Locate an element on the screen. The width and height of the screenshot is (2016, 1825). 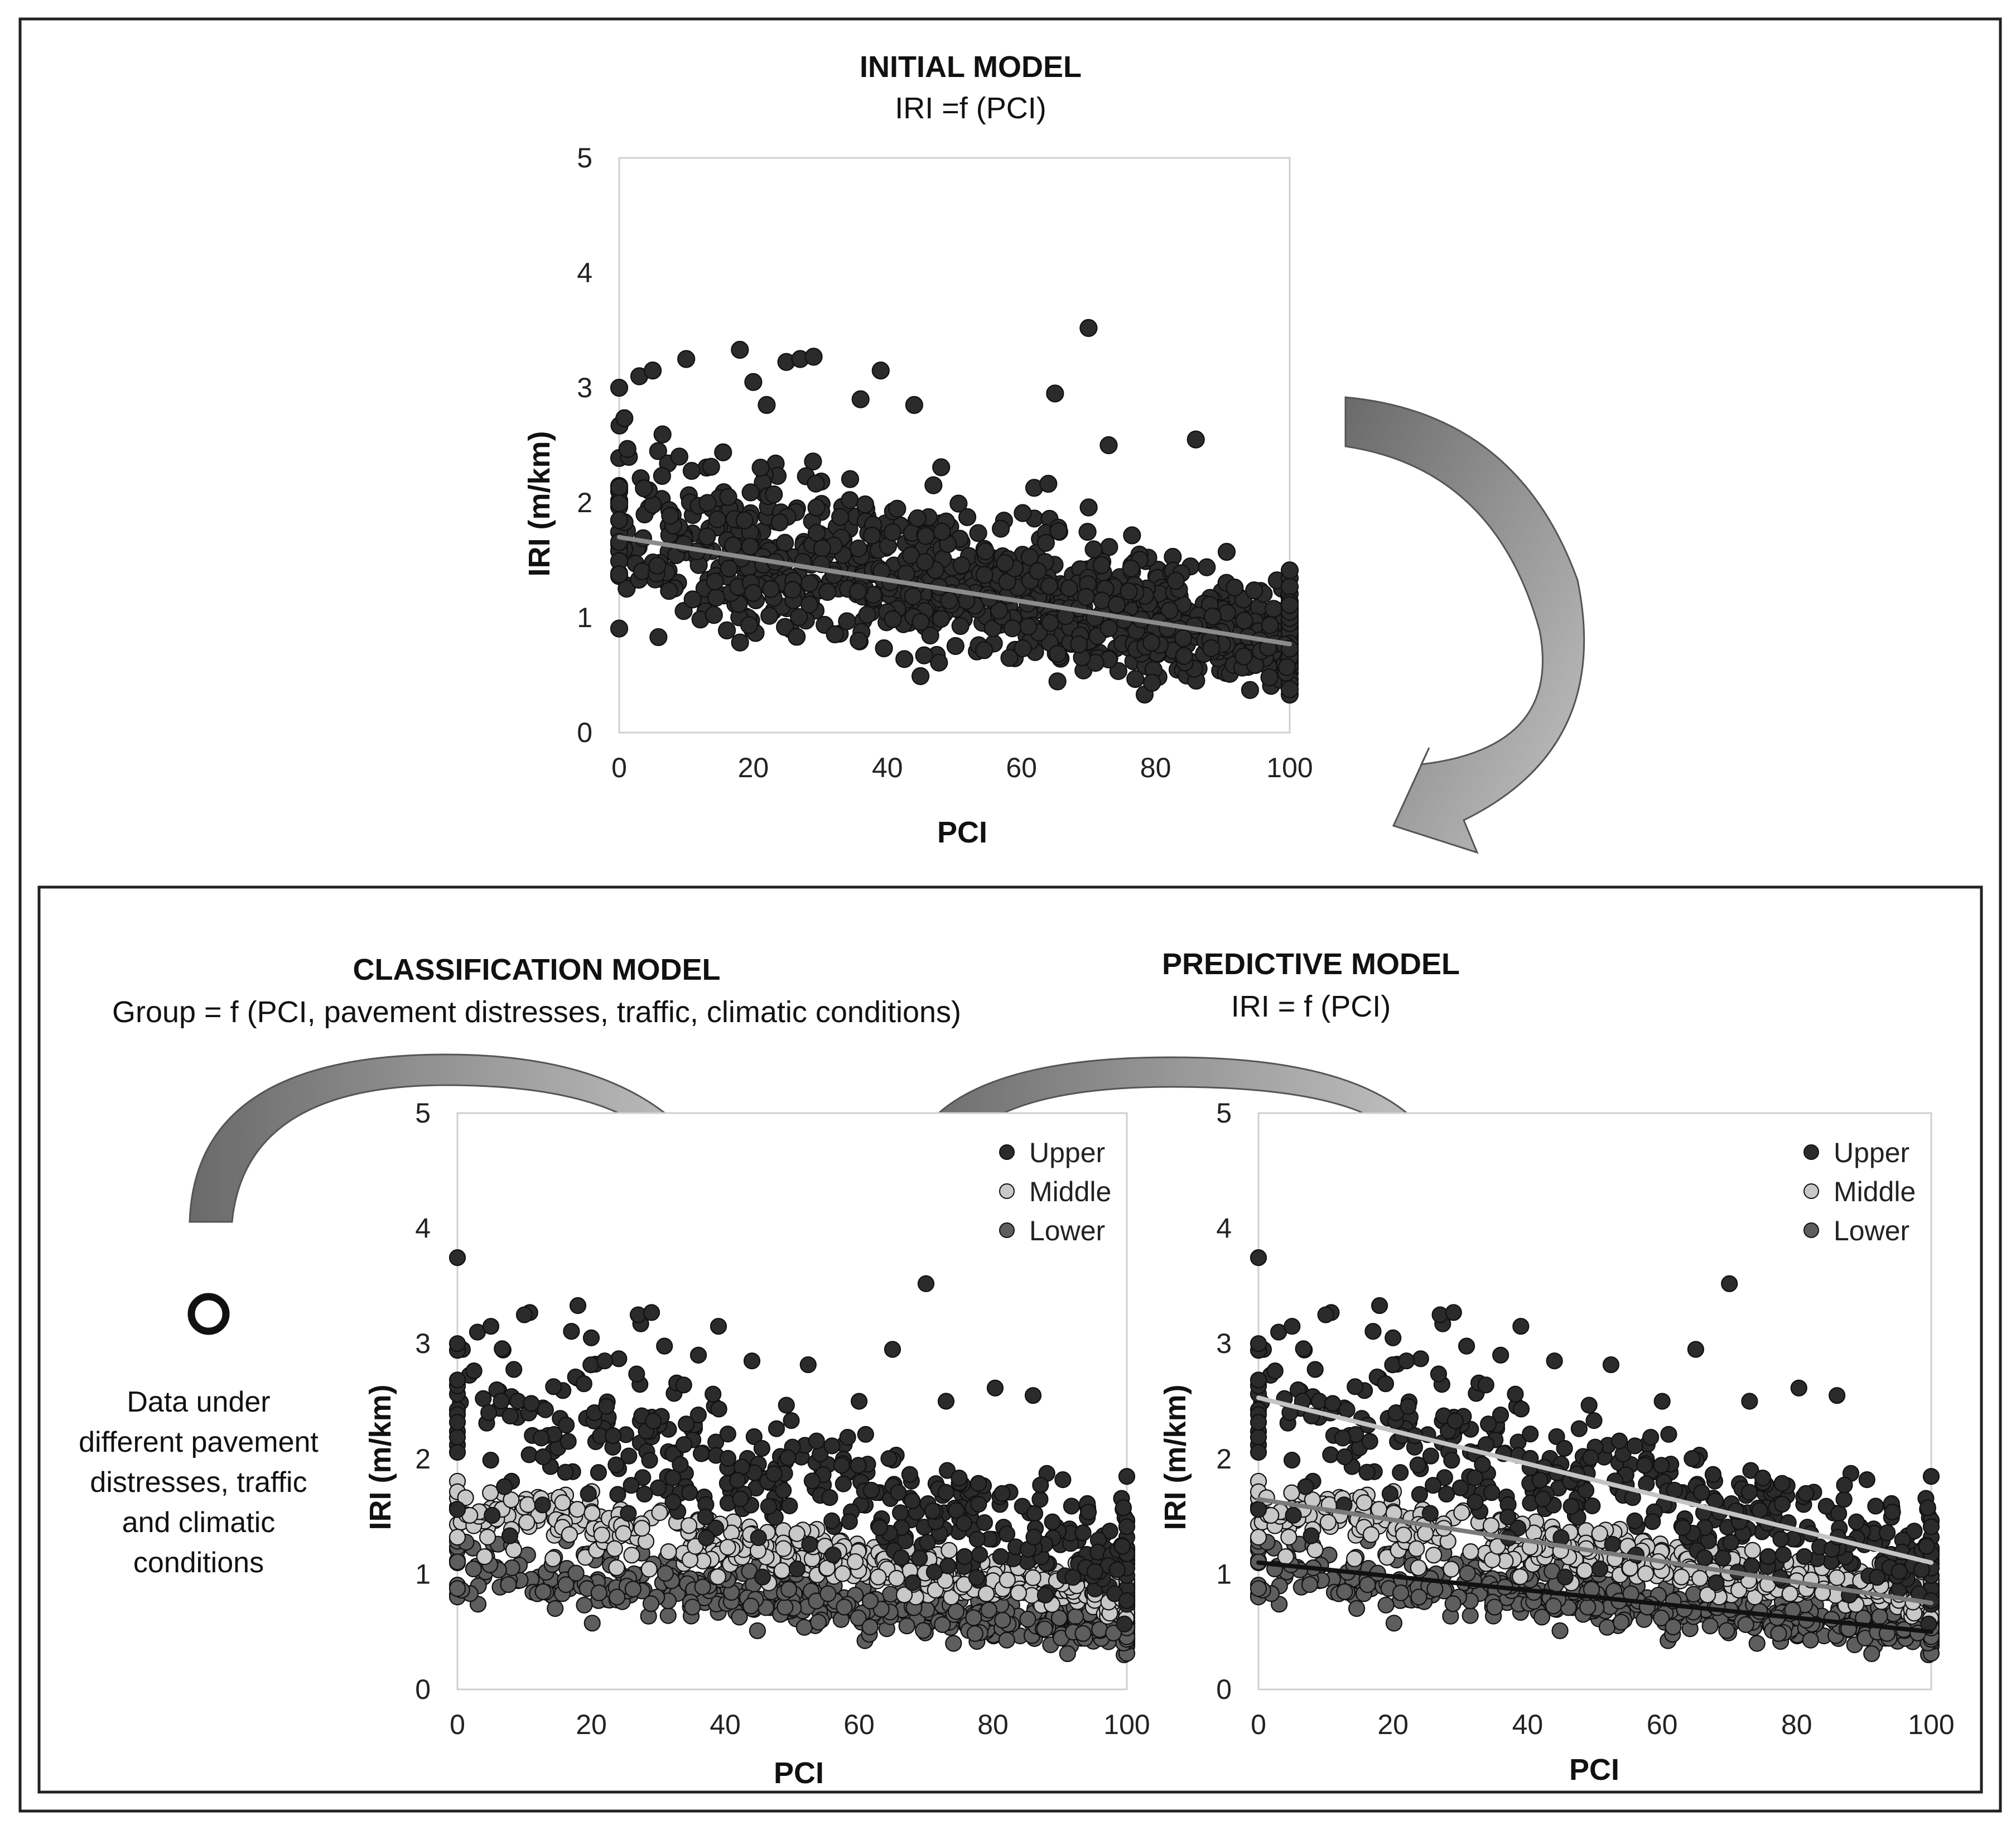
data-note-line-1: Data under is located at coordinates (198, 1402).